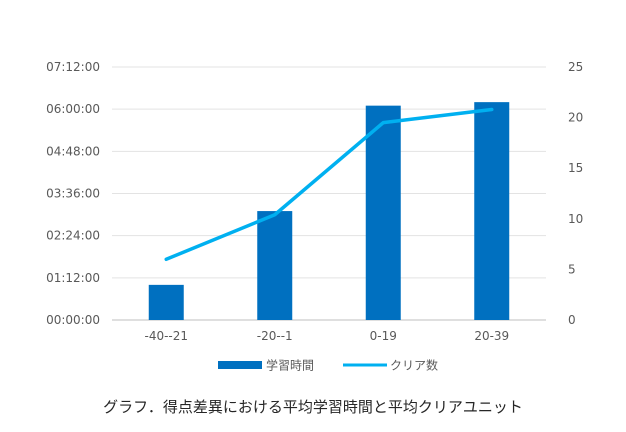  I want to click on y-left-tick-label: 01:12:00, so click(73, 278).